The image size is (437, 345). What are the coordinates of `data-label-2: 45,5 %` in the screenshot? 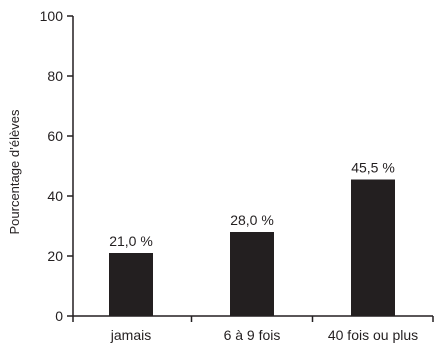 It's located at (373, 168).